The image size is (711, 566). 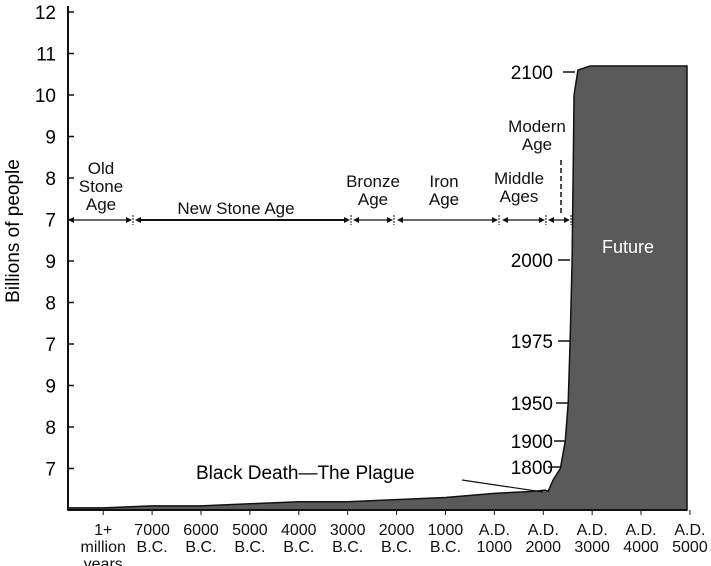 What do you see at coordinates (13, 231) in the screenshot?
I see `y-axis-label: Billions of people` at bounding box center [13, 231].